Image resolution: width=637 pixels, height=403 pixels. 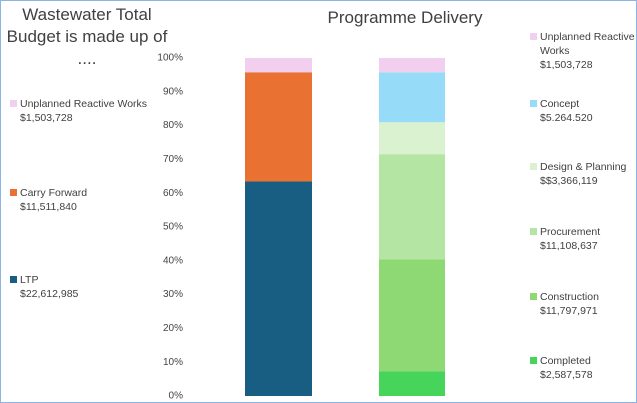 What do you see at coordinates (566, 375) in the screenshot?
I see `legend-amount: $2,587,578` at bounding box center [566, 375].